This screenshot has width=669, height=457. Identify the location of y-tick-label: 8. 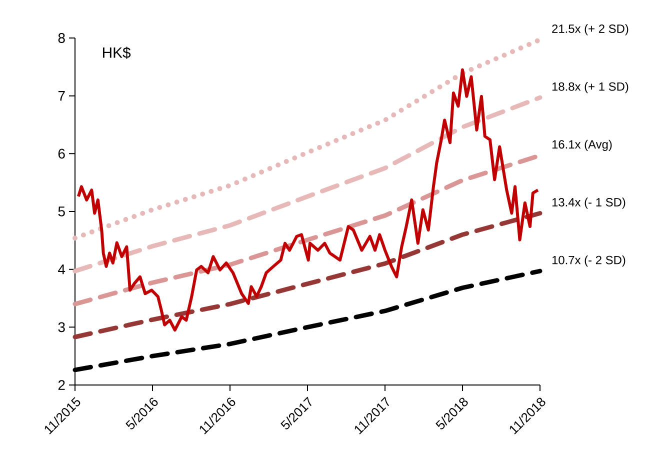
(61, 38).